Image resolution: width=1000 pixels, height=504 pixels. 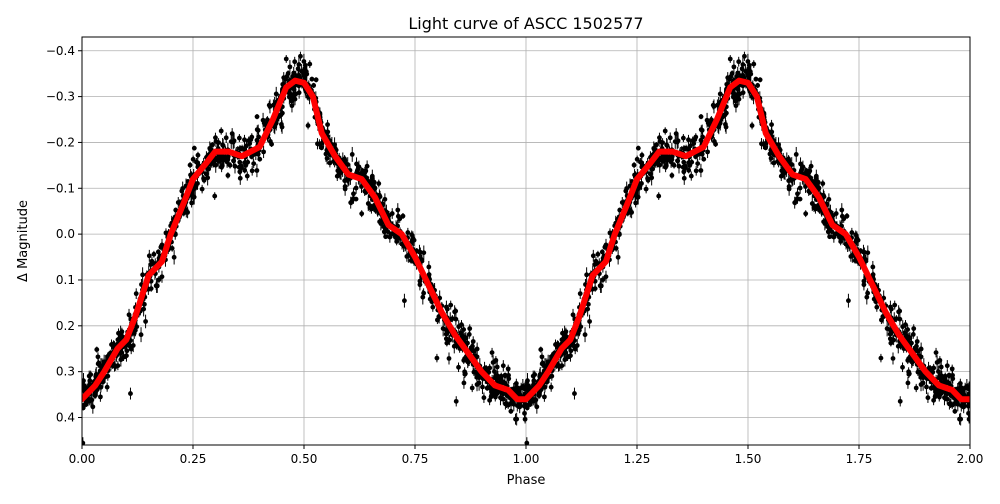 I want to click on x-tick-label: 0.25, so click(x=193, y=459).